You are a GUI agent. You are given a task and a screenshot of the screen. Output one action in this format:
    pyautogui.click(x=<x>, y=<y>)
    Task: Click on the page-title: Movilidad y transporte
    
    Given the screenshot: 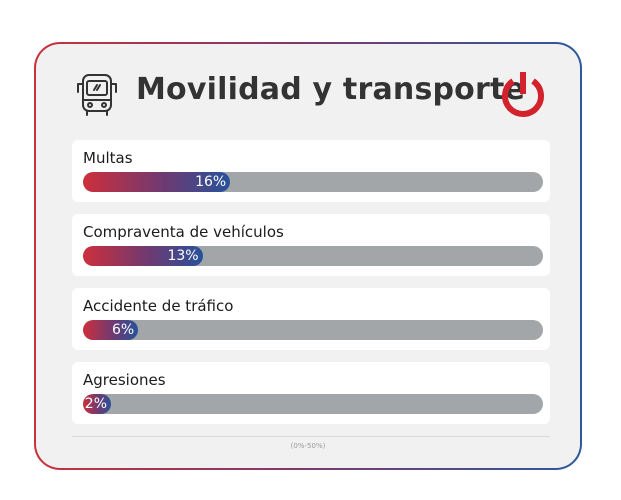 What is the action you would take?
    pyautogui.click(x=331, y=89)
    